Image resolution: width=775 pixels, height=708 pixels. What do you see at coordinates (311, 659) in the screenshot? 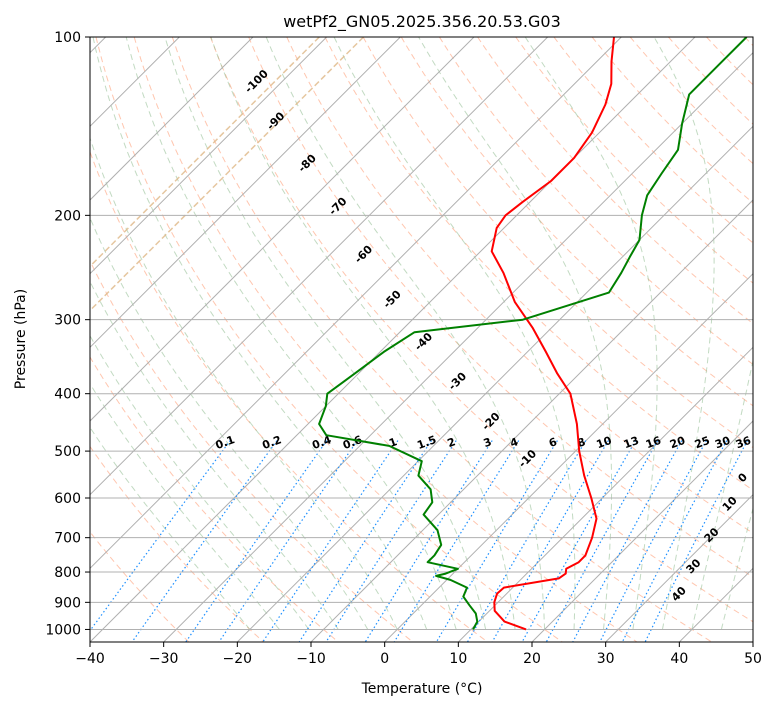
I see `x-tick-label: −10` at bounding box center [311, 659].